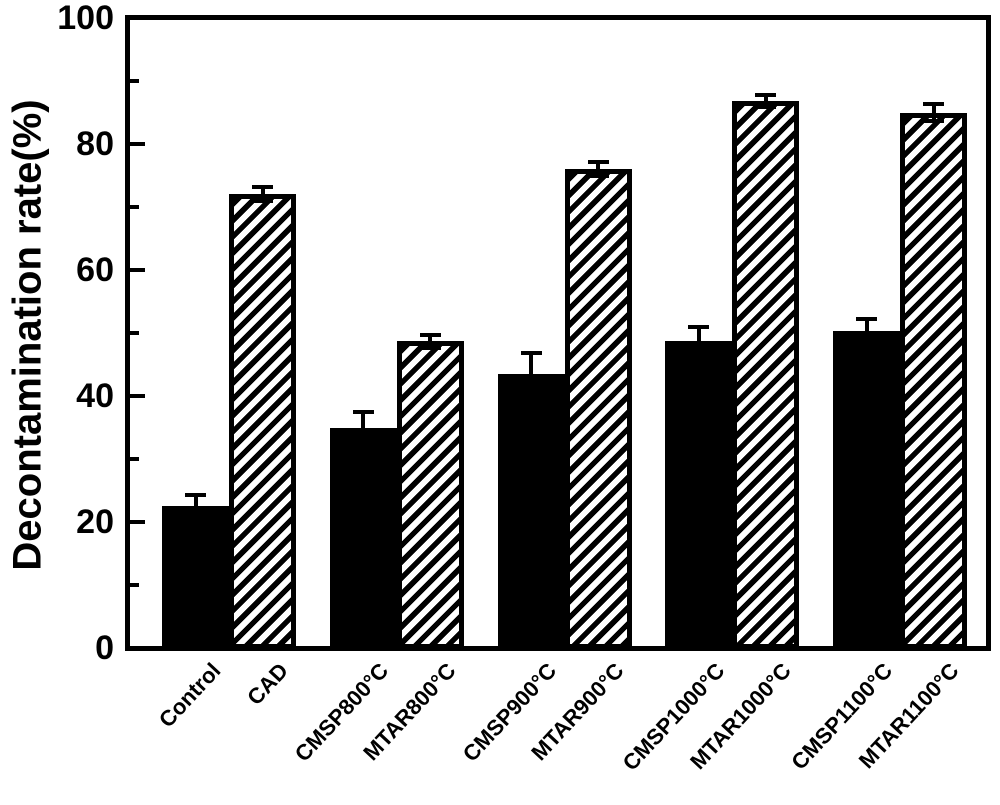 Image resolution: width=1000 pixels, height=805 pixels. Describe the element at coordinates (95, 396) in the screenshot. I see `y-tick-label: 40` at that location.